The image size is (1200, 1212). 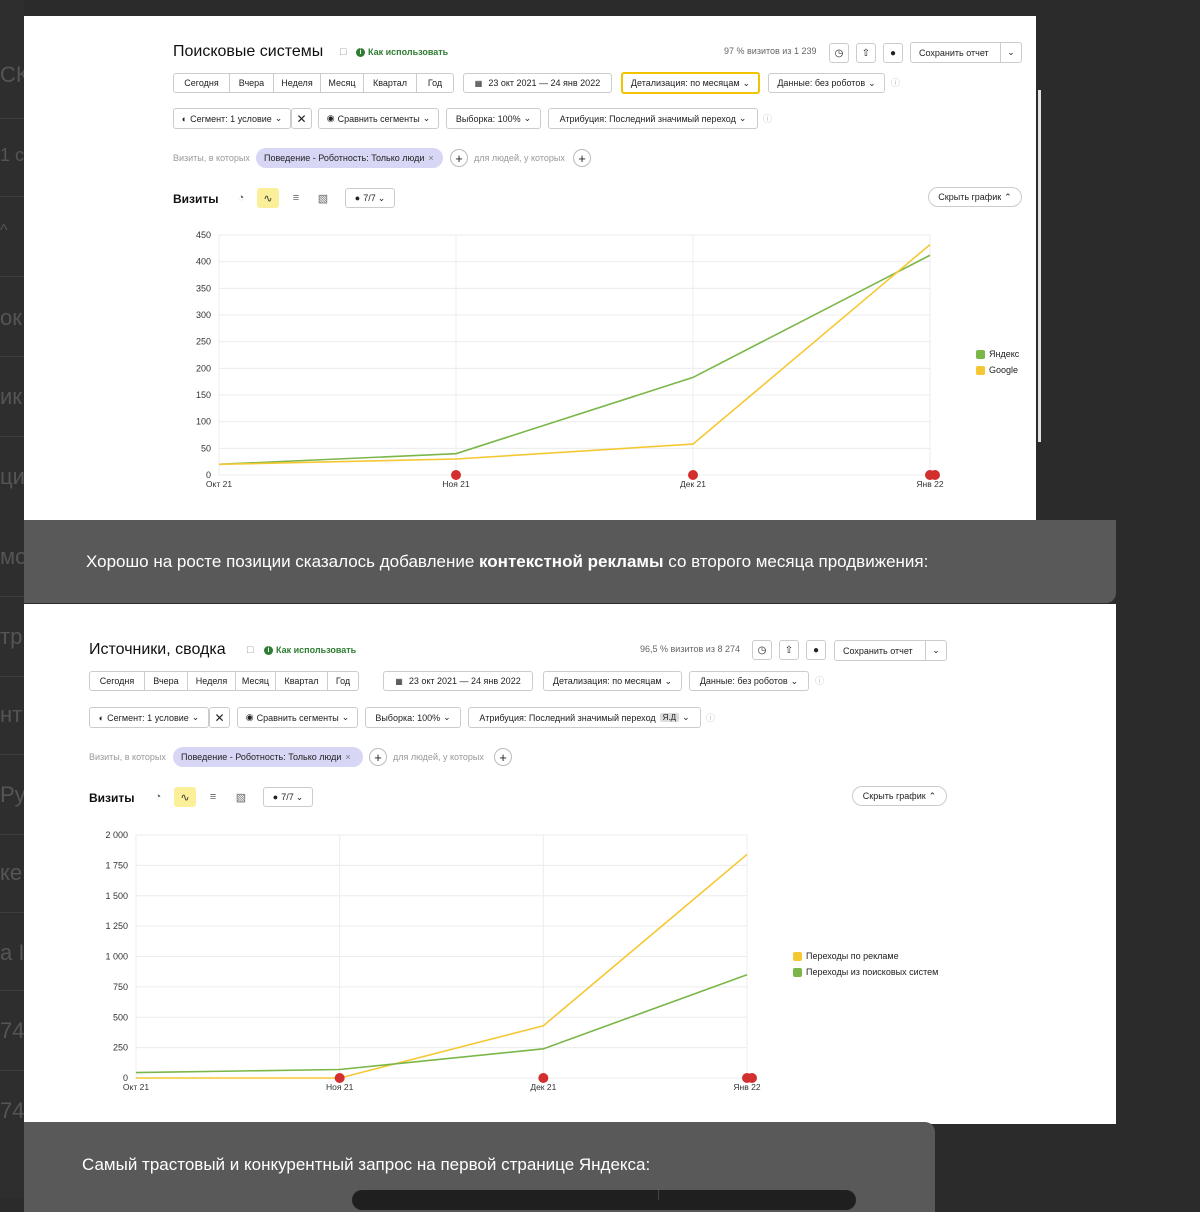 I want to click on segment-label: Сегмент: 1 условие, so click(x=148, y=717).